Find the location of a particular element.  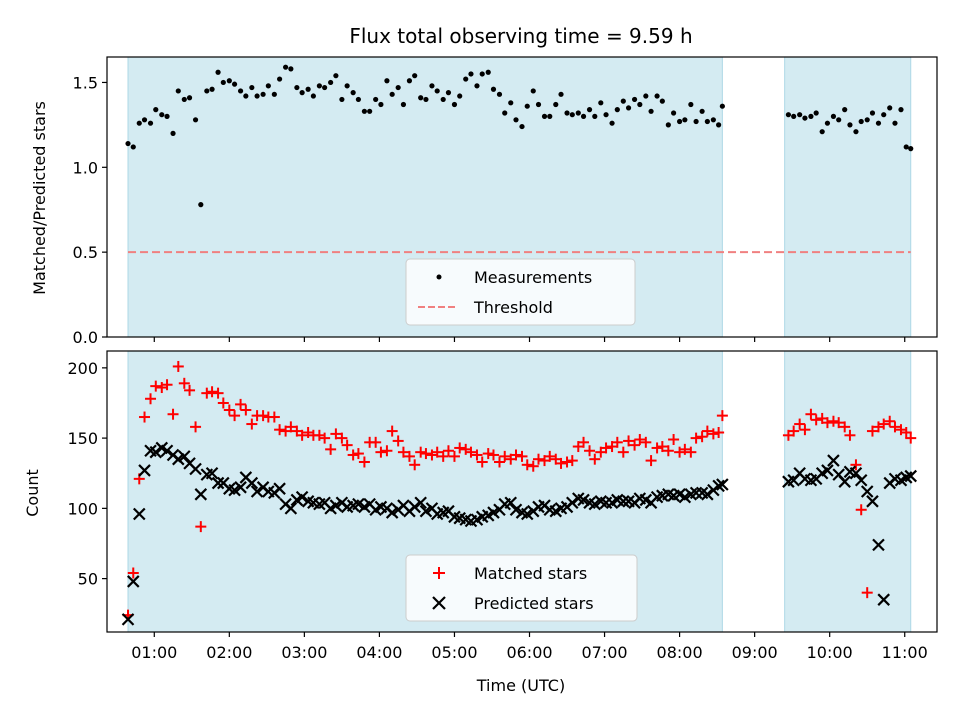

x-tick-label: 03:00 is located at coordinates (304, 652).